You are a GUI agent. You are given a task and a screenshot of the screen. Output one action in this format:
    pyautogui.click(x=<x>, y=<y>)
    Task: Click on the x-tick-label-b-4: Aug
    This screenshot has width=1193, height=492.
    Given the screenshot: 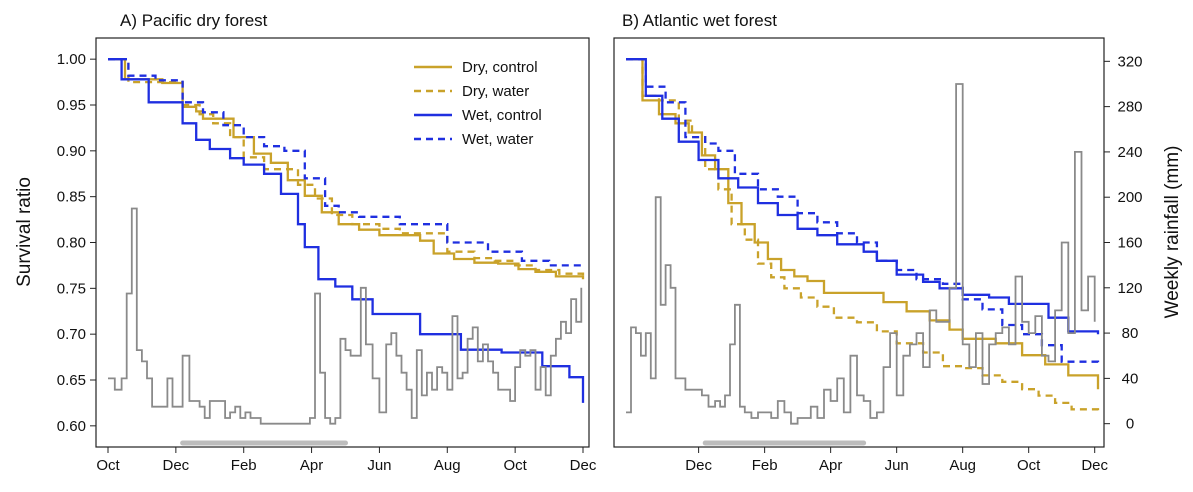 What is the action you would take?
    pyautogui.click(x=962, y=465)
    